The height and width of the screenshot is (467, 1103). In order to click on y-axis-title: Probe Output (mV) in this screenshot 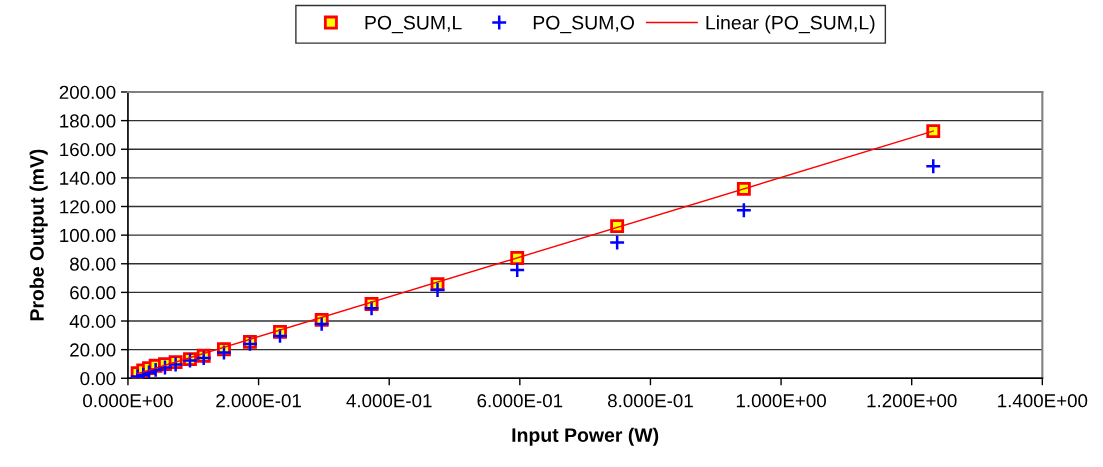, I will do `click(38, 235)`.